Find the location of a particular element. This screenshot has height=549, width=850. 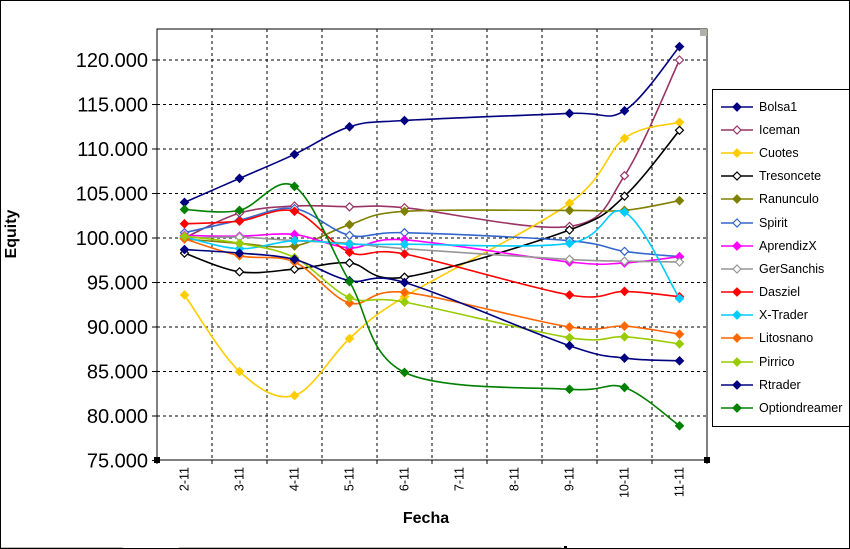

legend-label: Cuotes is located at coordinates (779, 152).